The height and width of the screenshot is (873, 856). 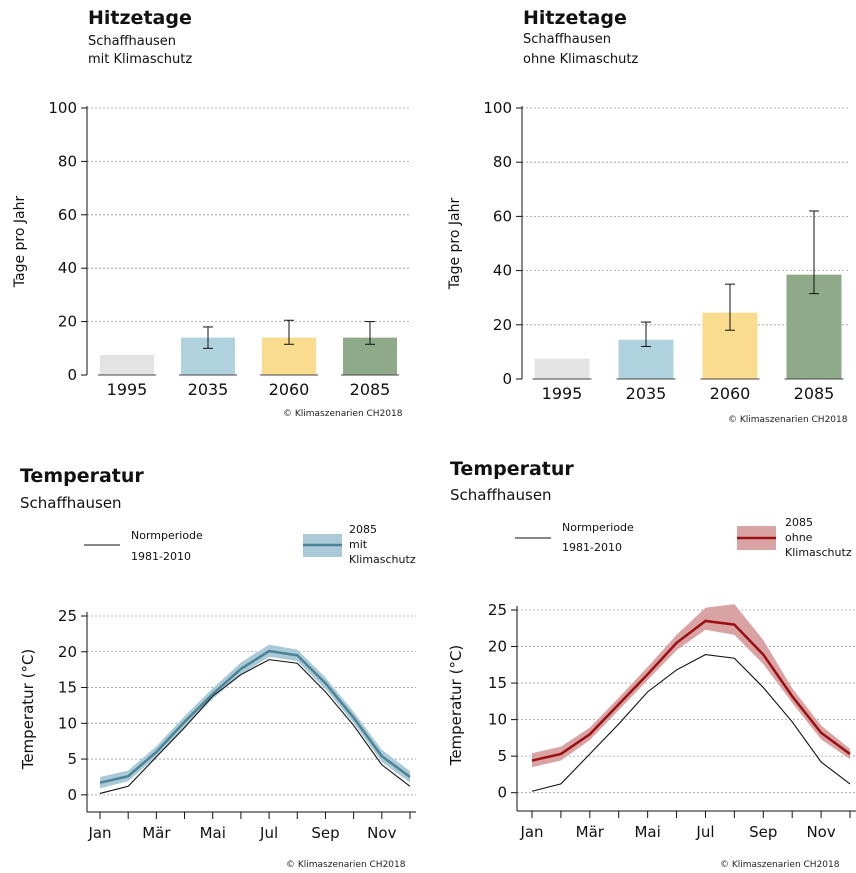 I want to click on temp_left-ytick-label: 10, so click(x=67, y=723).